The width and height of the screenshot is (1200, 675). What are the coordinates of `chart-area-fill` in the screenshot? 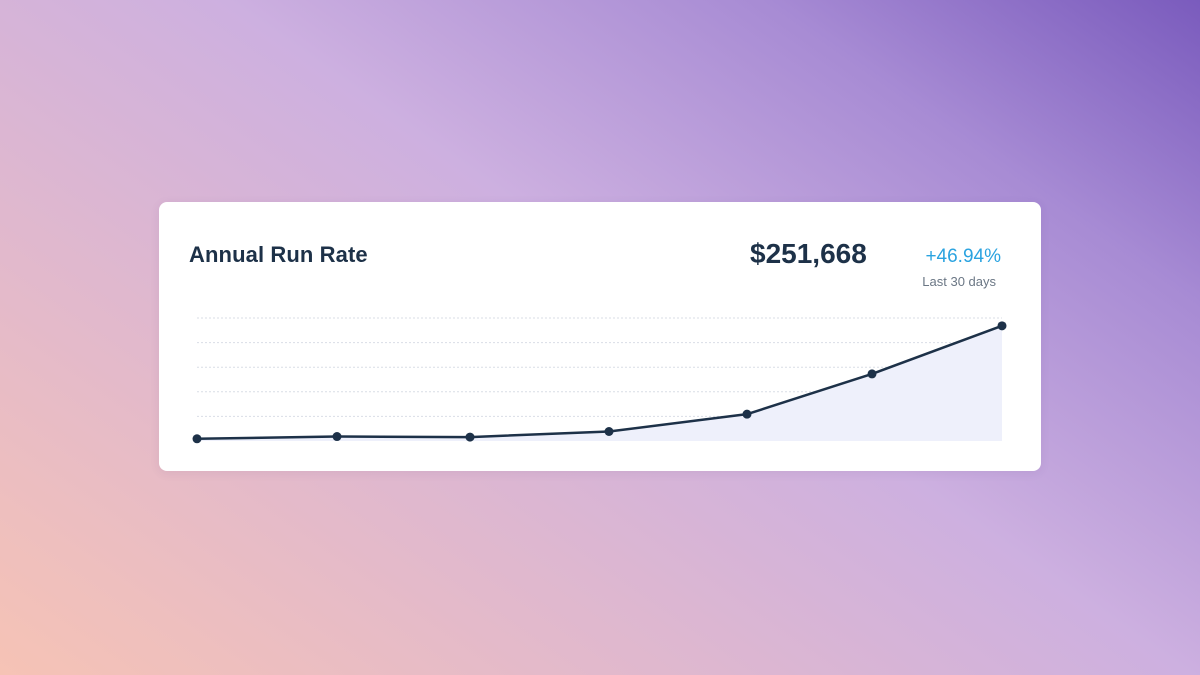 It's located at (599, 383).